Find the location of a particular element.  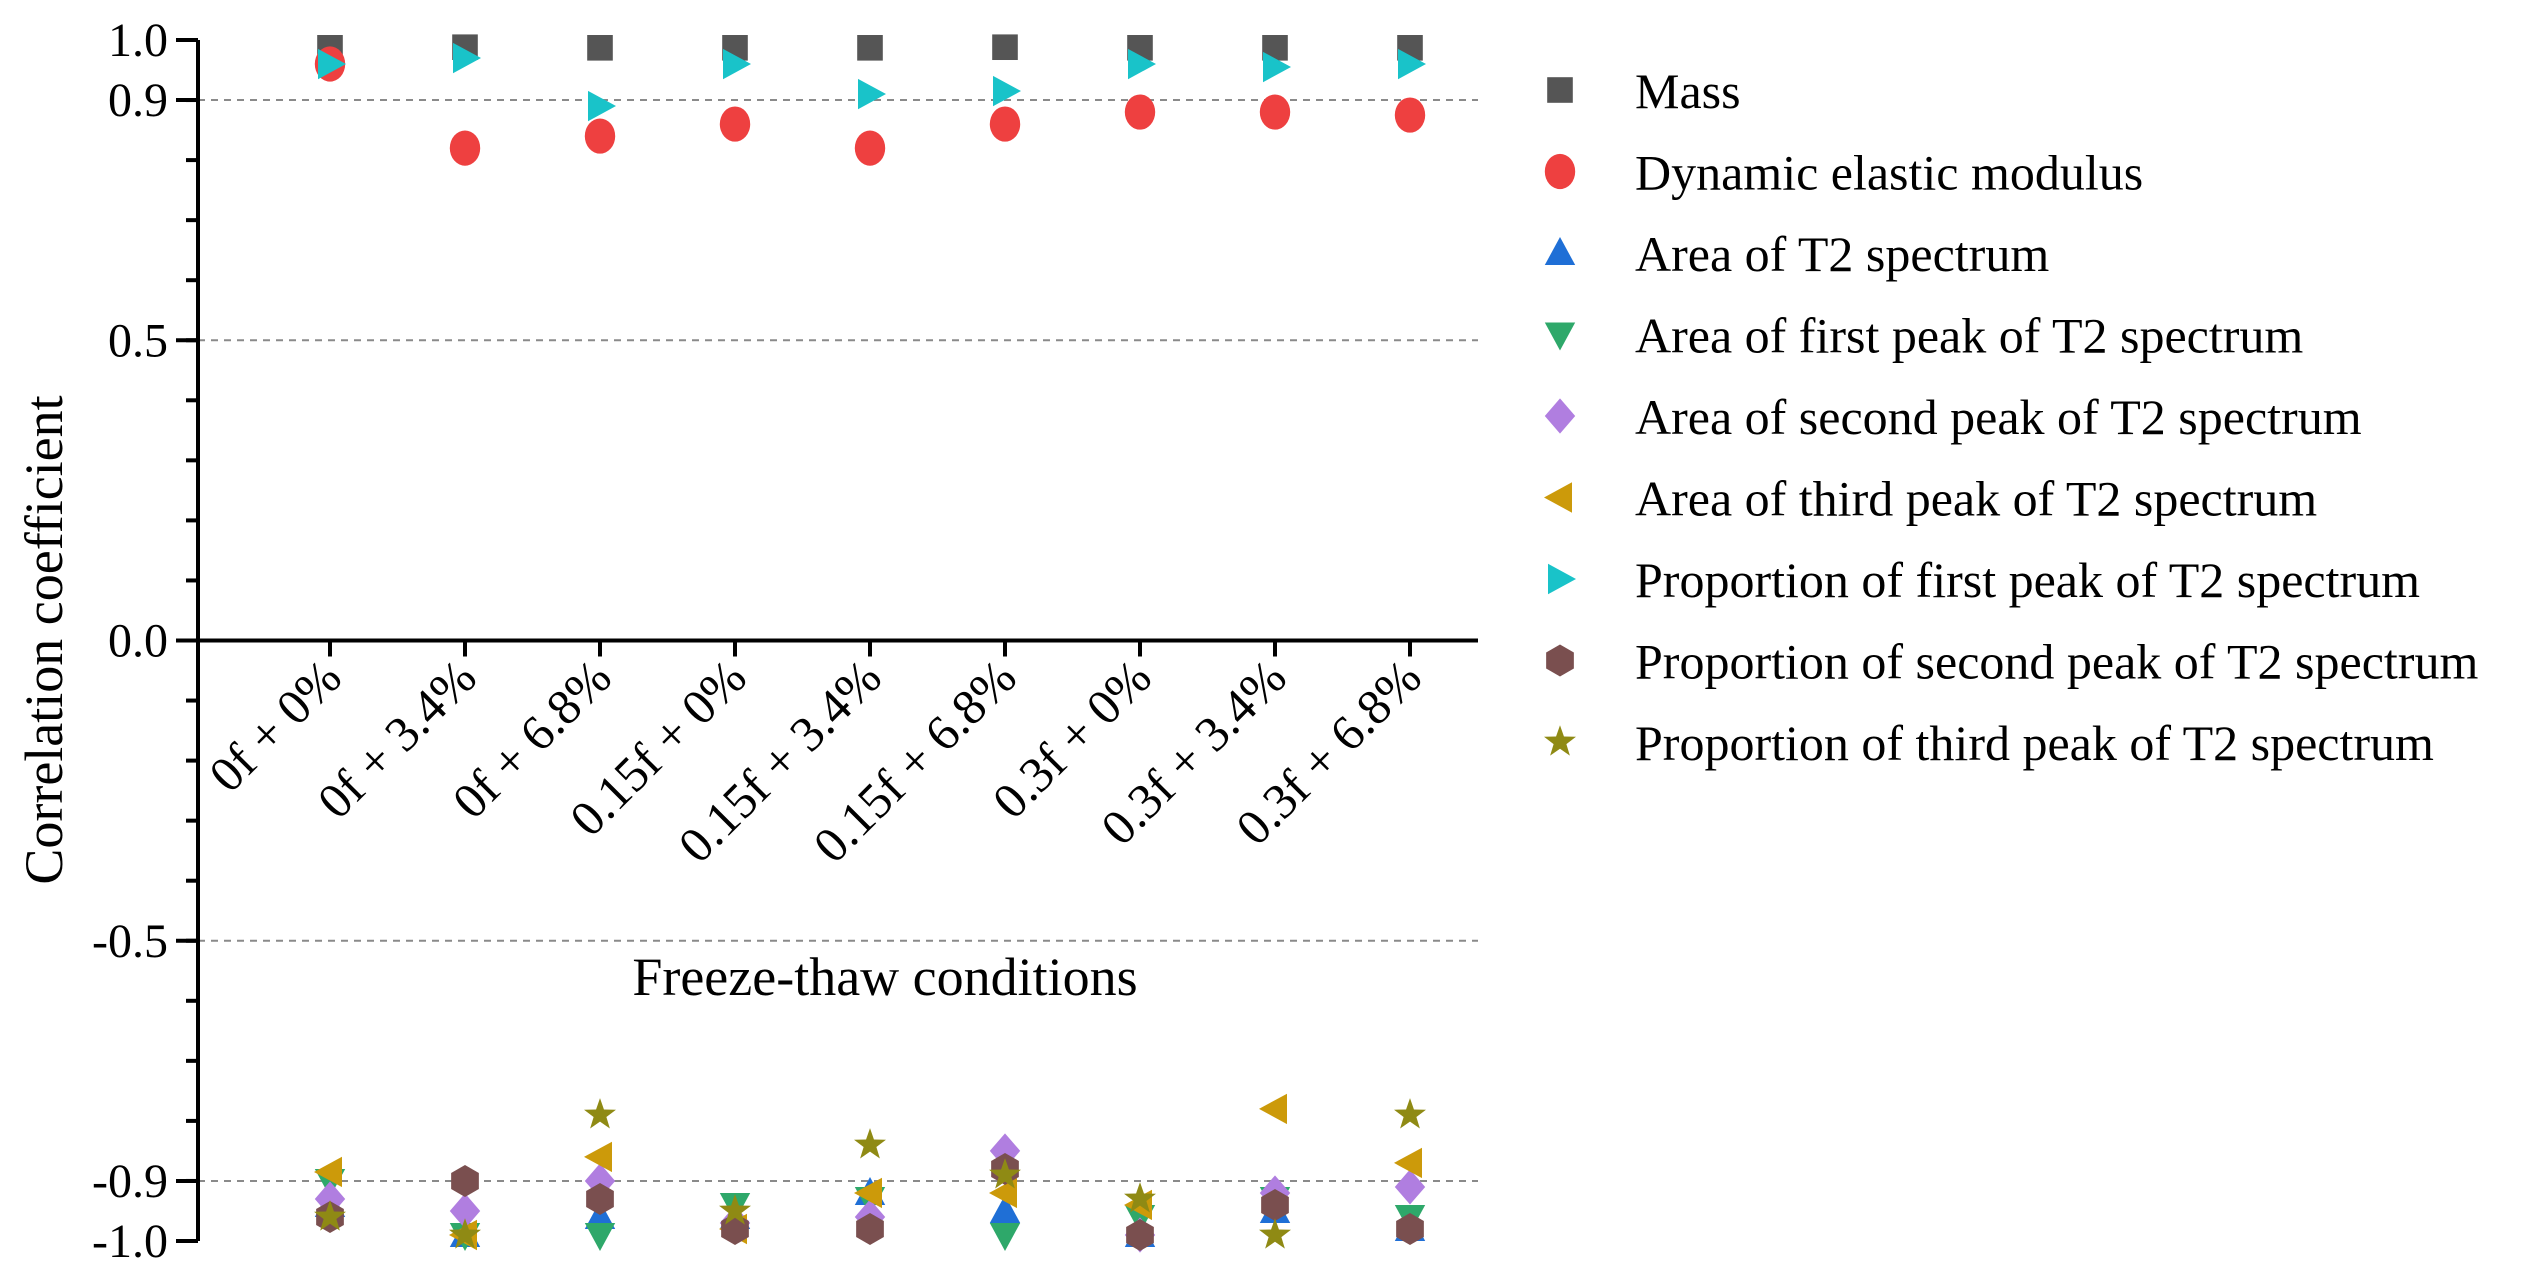

y-tick-label: -1.0 is located at coordinates (130, 1241).